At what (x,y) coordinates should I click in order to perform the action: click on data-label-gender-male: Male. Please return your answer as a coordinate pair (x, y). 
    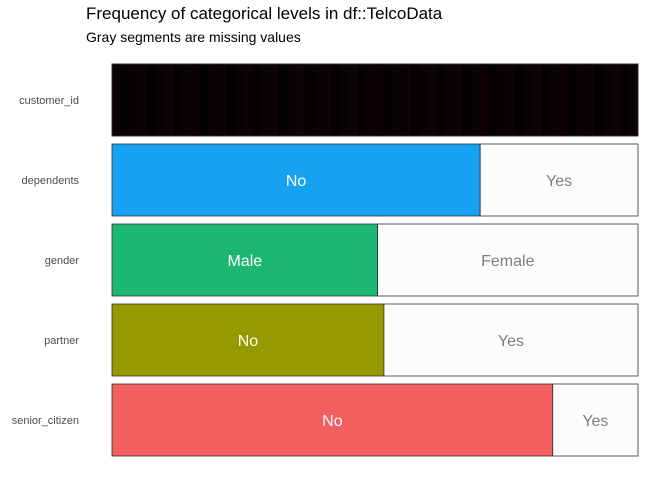
    Looking at the image, I should click on (244, 261).